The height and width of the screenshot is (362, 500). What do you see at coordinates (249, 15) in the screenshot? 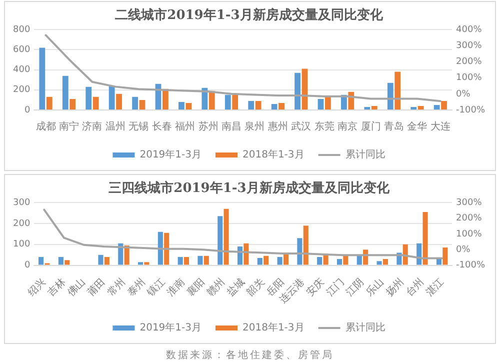
I see `chart-title: 二线城市2019年1-3月新房成交量及同比变化` at bounding box center [249, 15].